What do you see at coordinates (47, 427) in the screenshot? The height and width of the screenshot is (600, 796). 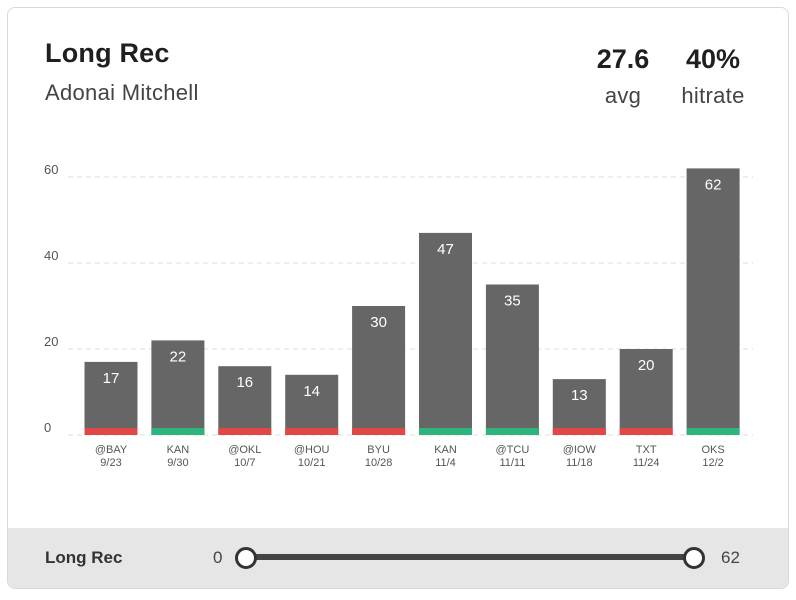 I see `y-tick-label: 0` at bounding box center [47, 427].